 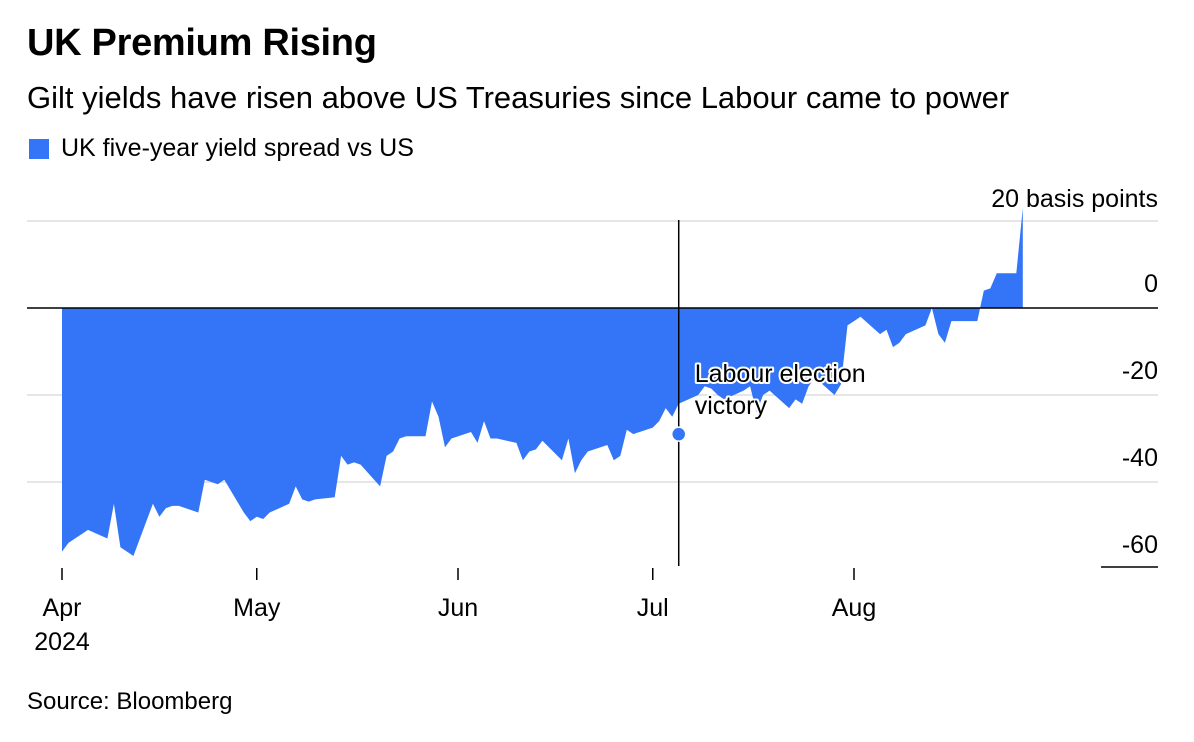 What do you see at coordinates (202, 43) in the screenshot?
I see `chart-title: UK Premium Rising` at bounding box center [202, 43].